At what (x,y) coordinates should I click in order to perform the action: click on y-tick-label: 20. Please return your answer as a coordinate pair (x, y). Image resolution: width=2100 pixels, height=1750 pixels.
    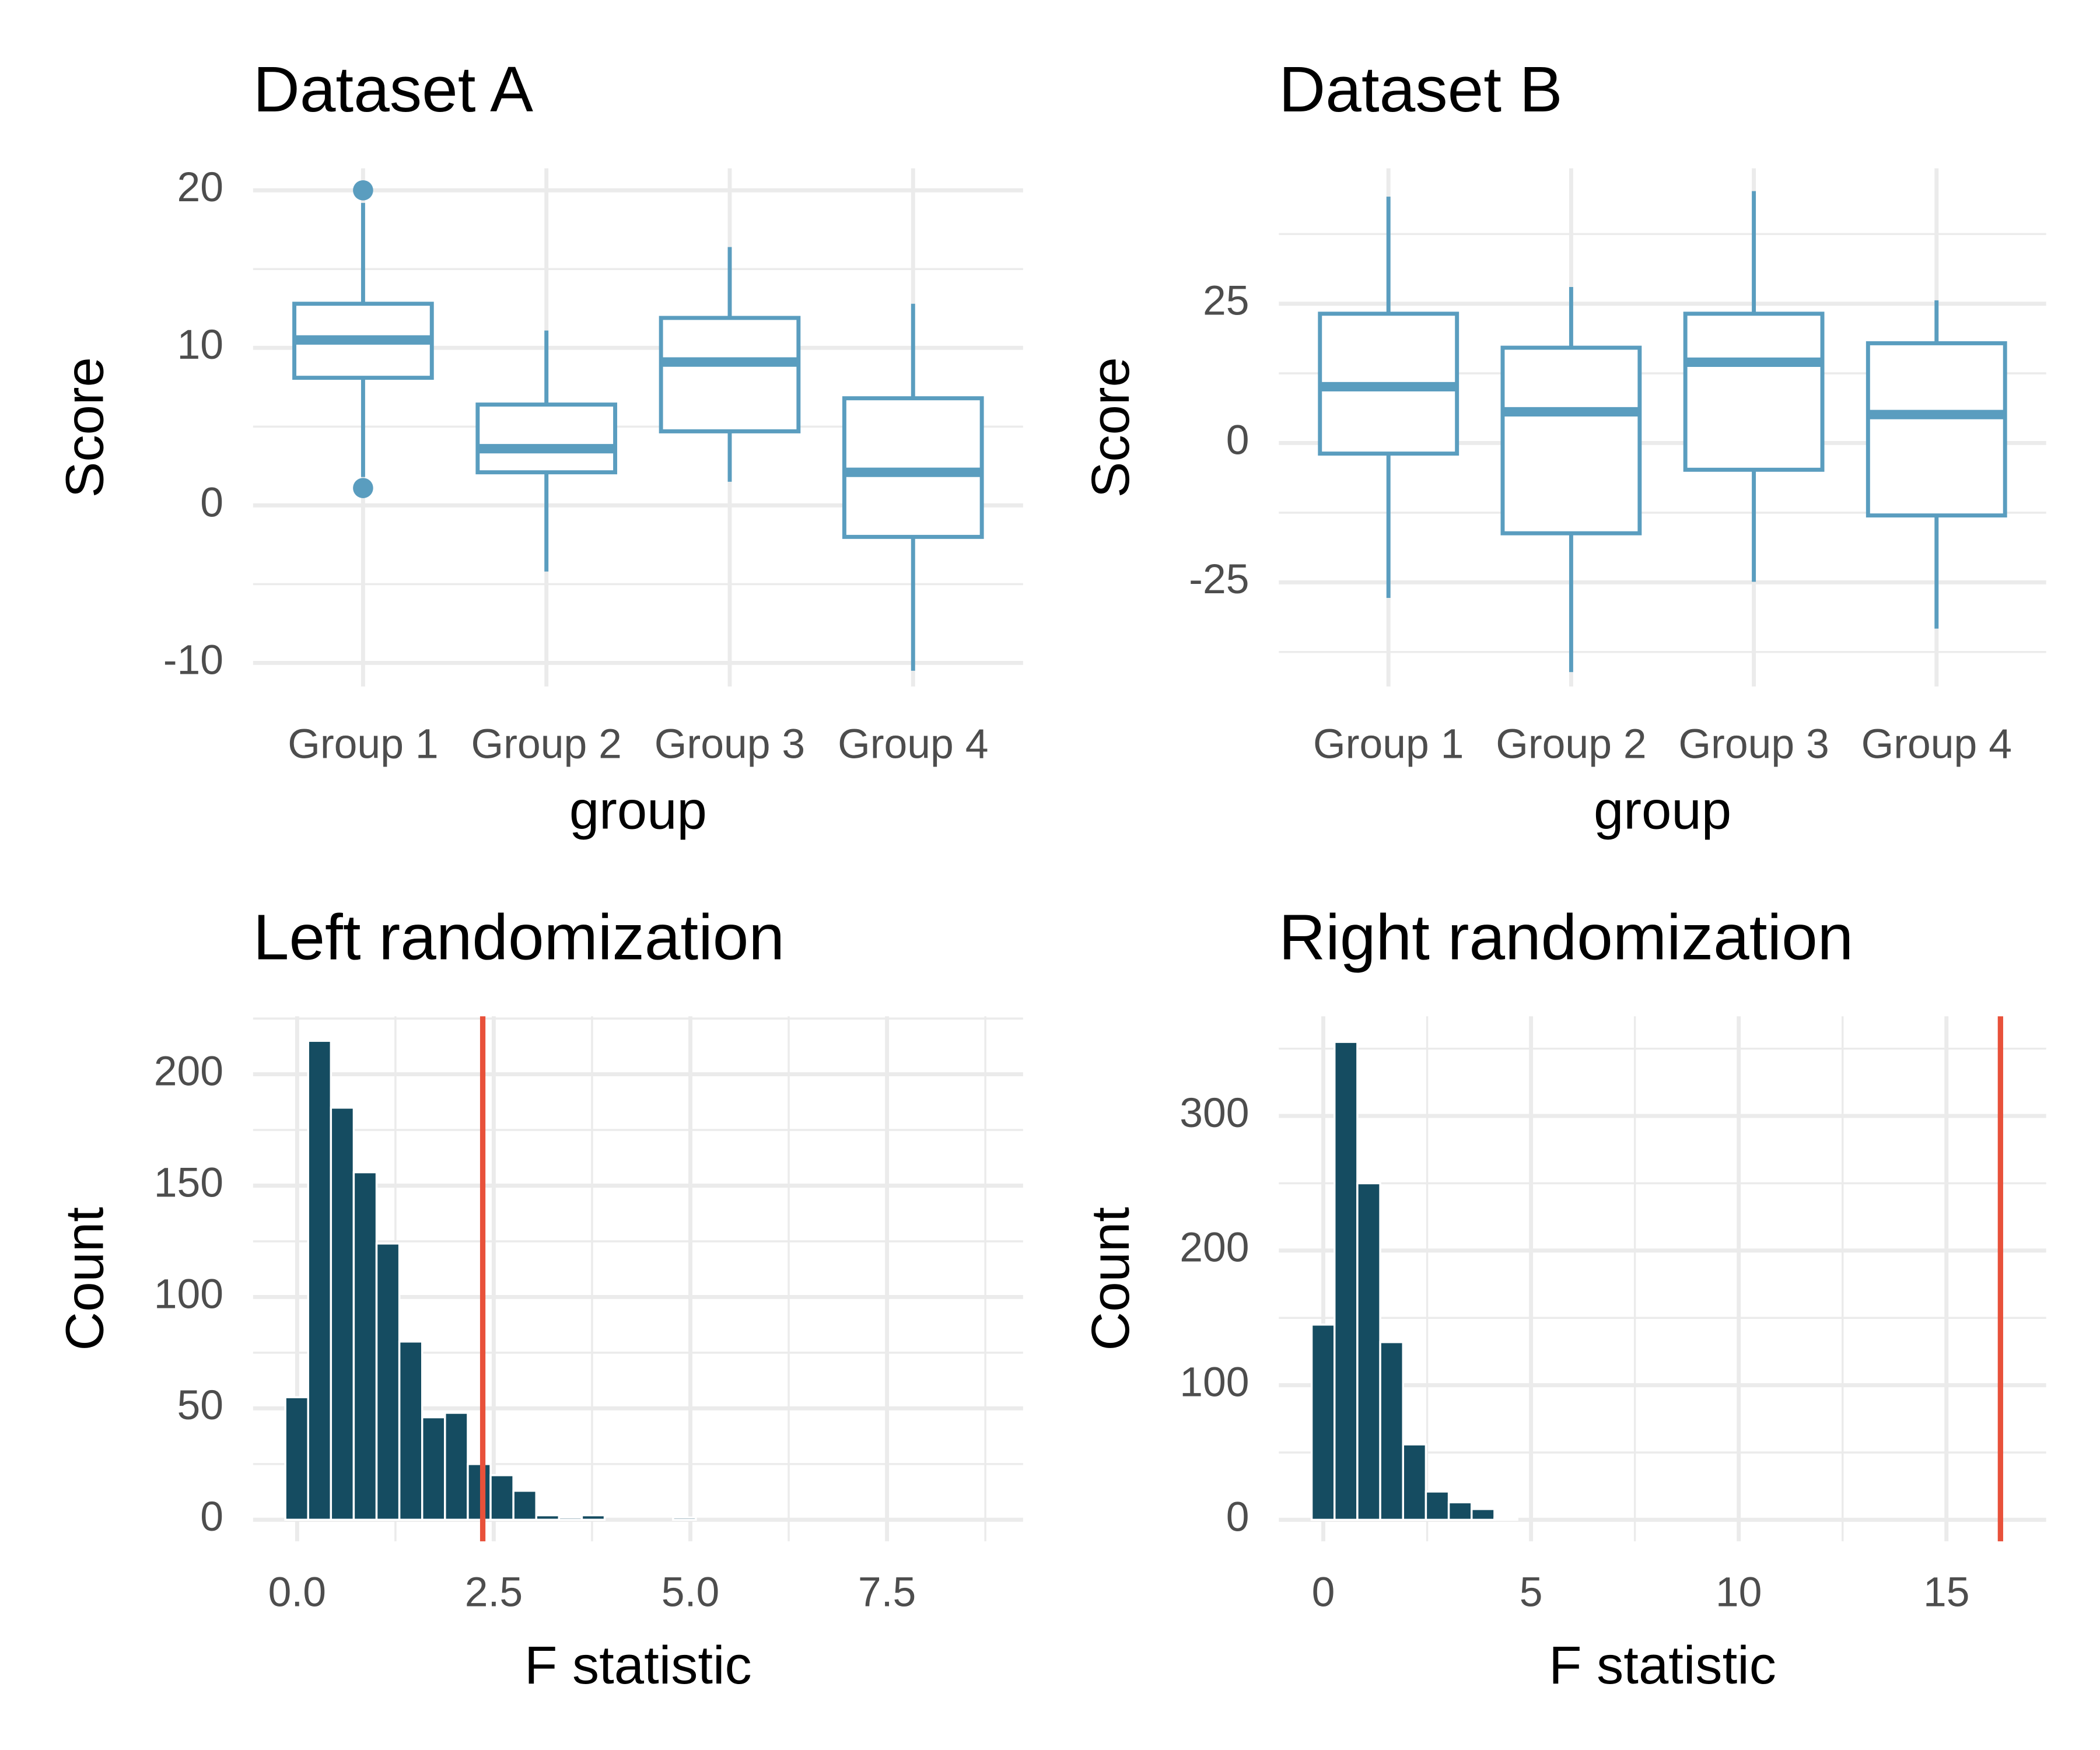
    Looking at the image, I should click on (201, 187).